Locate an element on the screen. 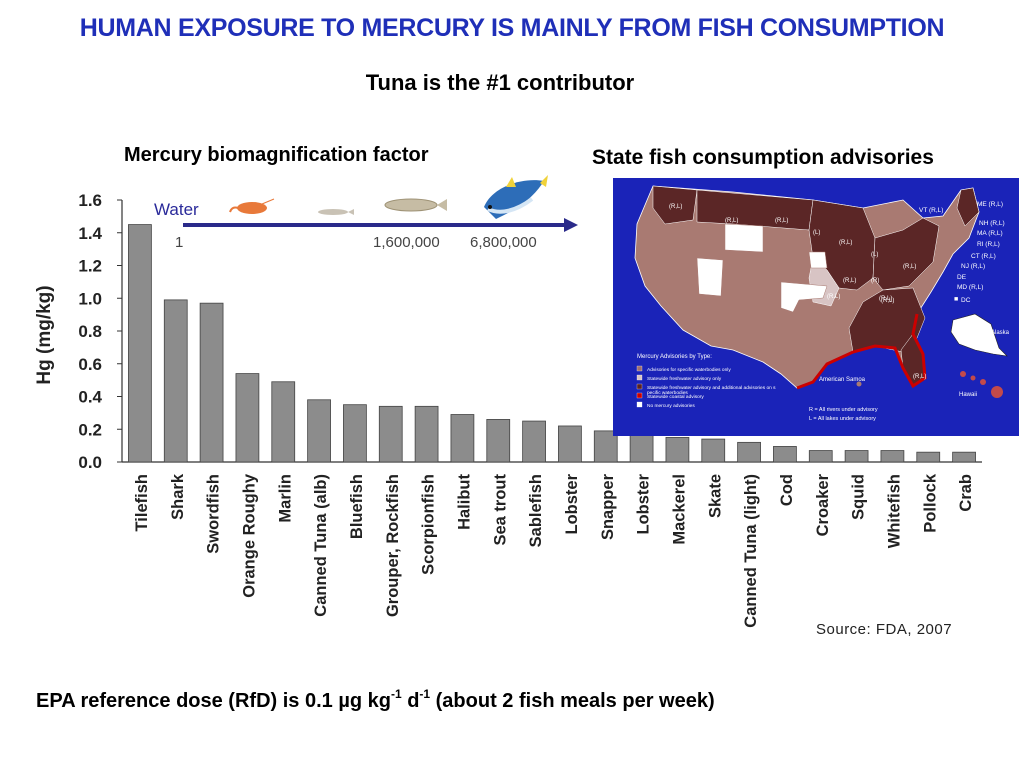 This screenshot has height=768, width=1024. source-note: Source: FDA, 2007 is located at coordinates (884, 629).